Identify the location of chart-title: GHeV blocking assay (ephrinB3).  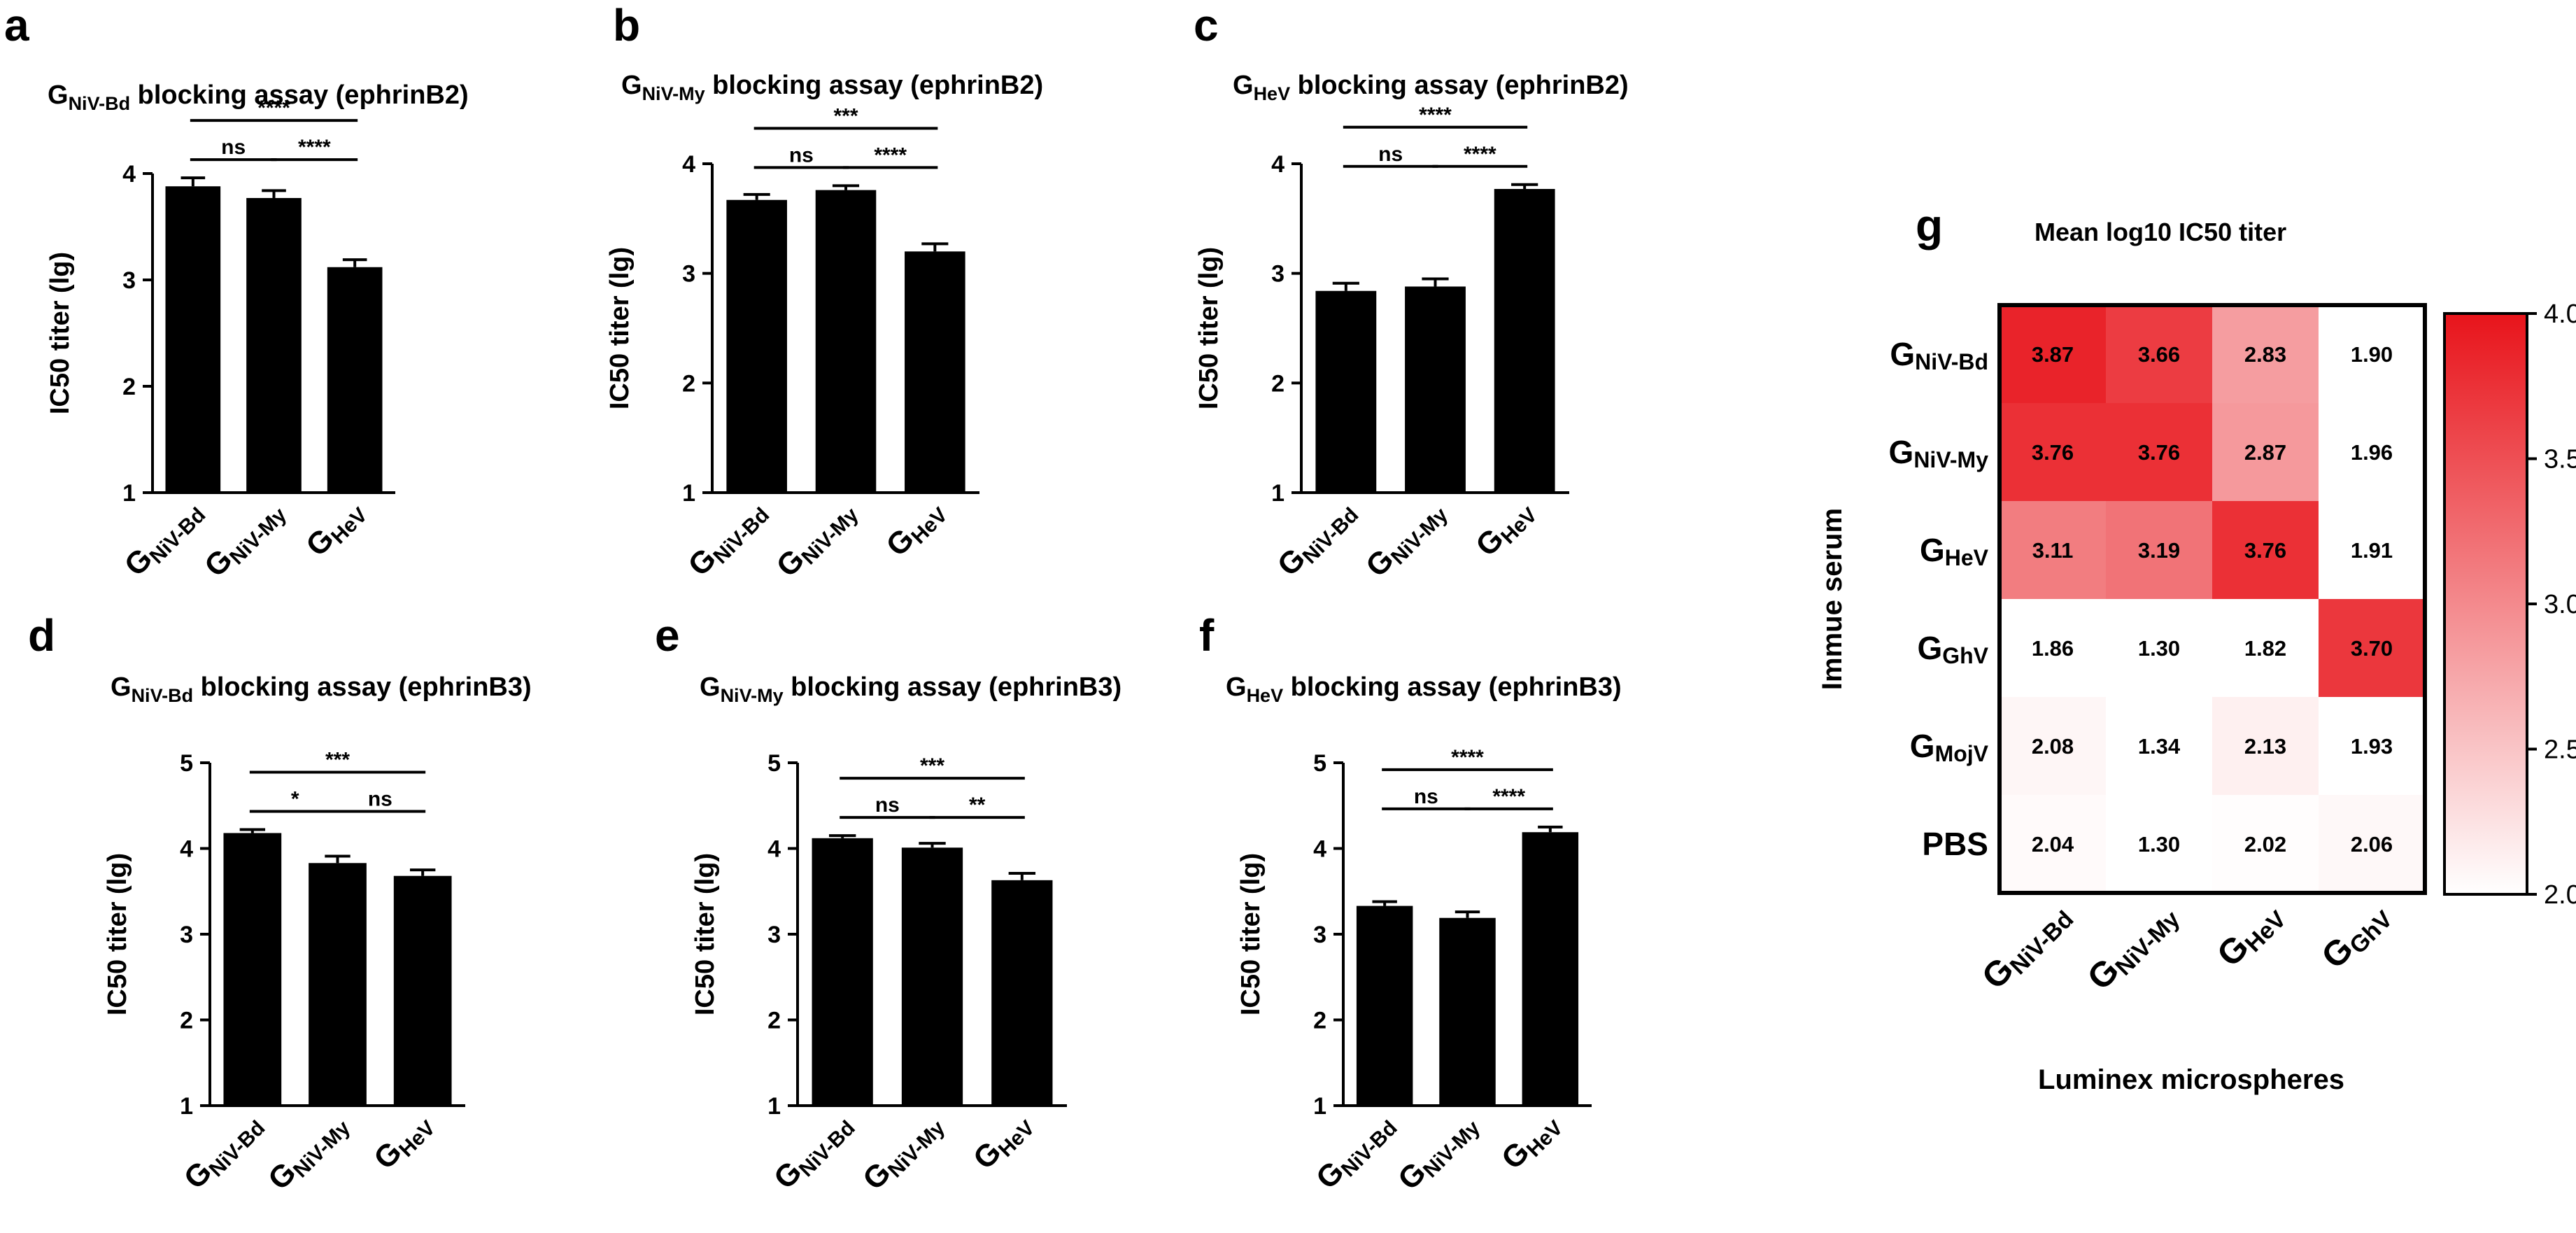
(1424, 689).